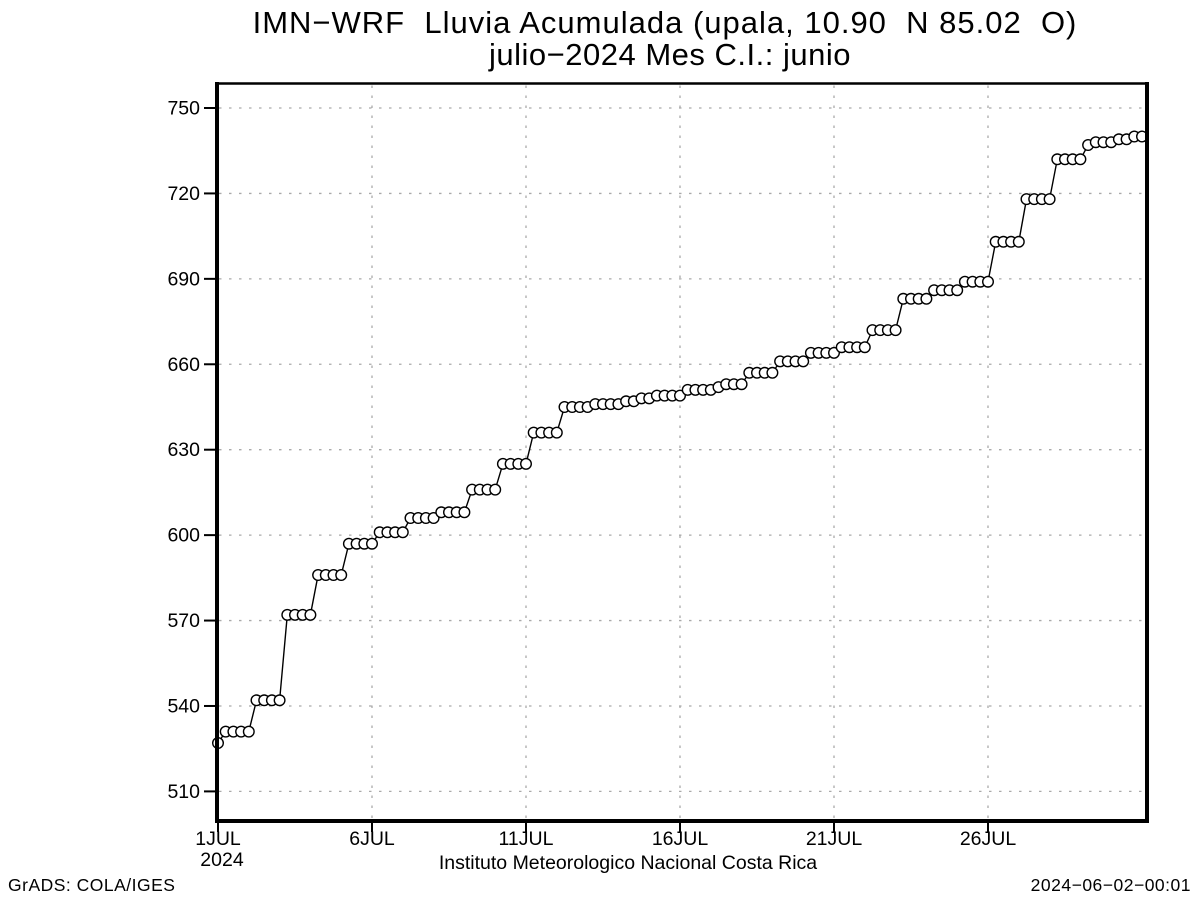  What do you see at coordinates (183, 109) in the screenshot?
I see `y-tick-label-750: 750` at bounding box center [183, 109].